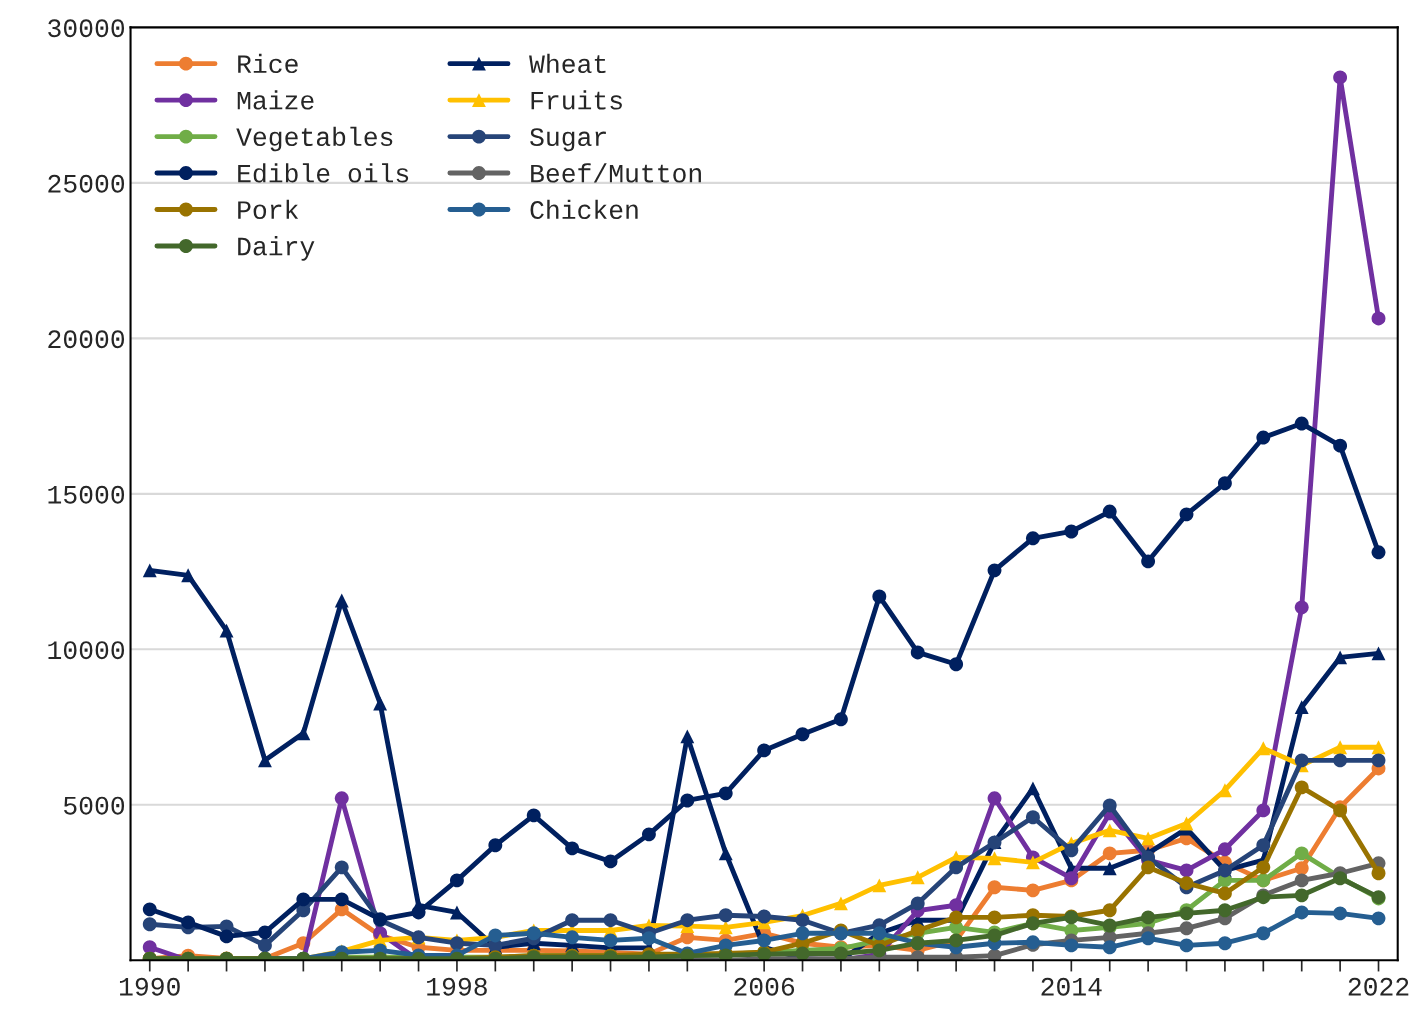  Describe the element at coordinates (568, 140) in the screenshot. I see `legend-label: Sugar` at that location.